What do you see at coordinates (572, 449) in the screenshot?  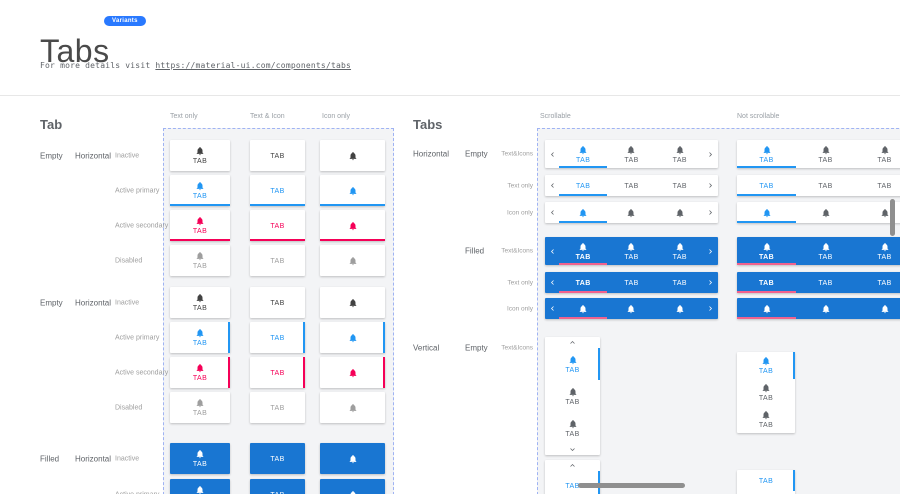 I see `chevron-down-icon` at bounding box center [572, 449].